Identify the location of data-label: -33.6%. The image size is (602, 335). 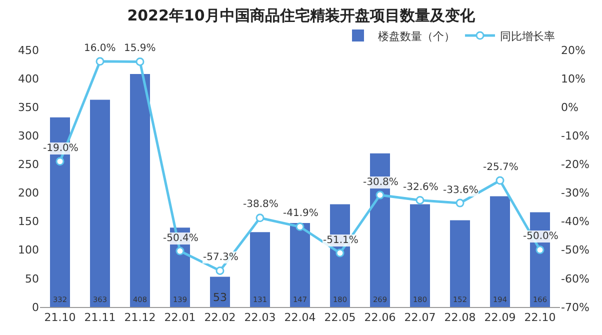
(460, 190).